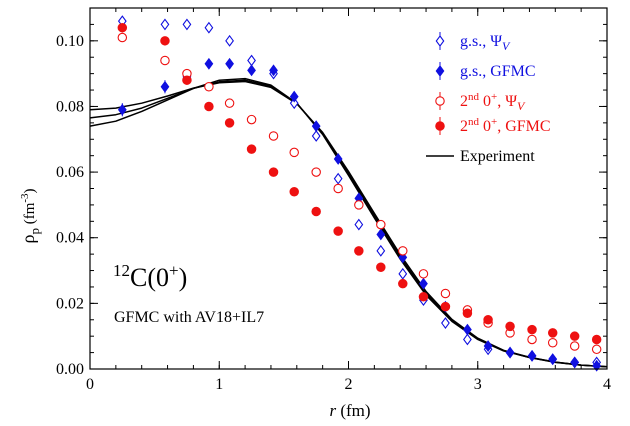 The height and width of the screenshot is (426, 630). I want to click on legend-marker-gs-gfmc, so click(440, 71).